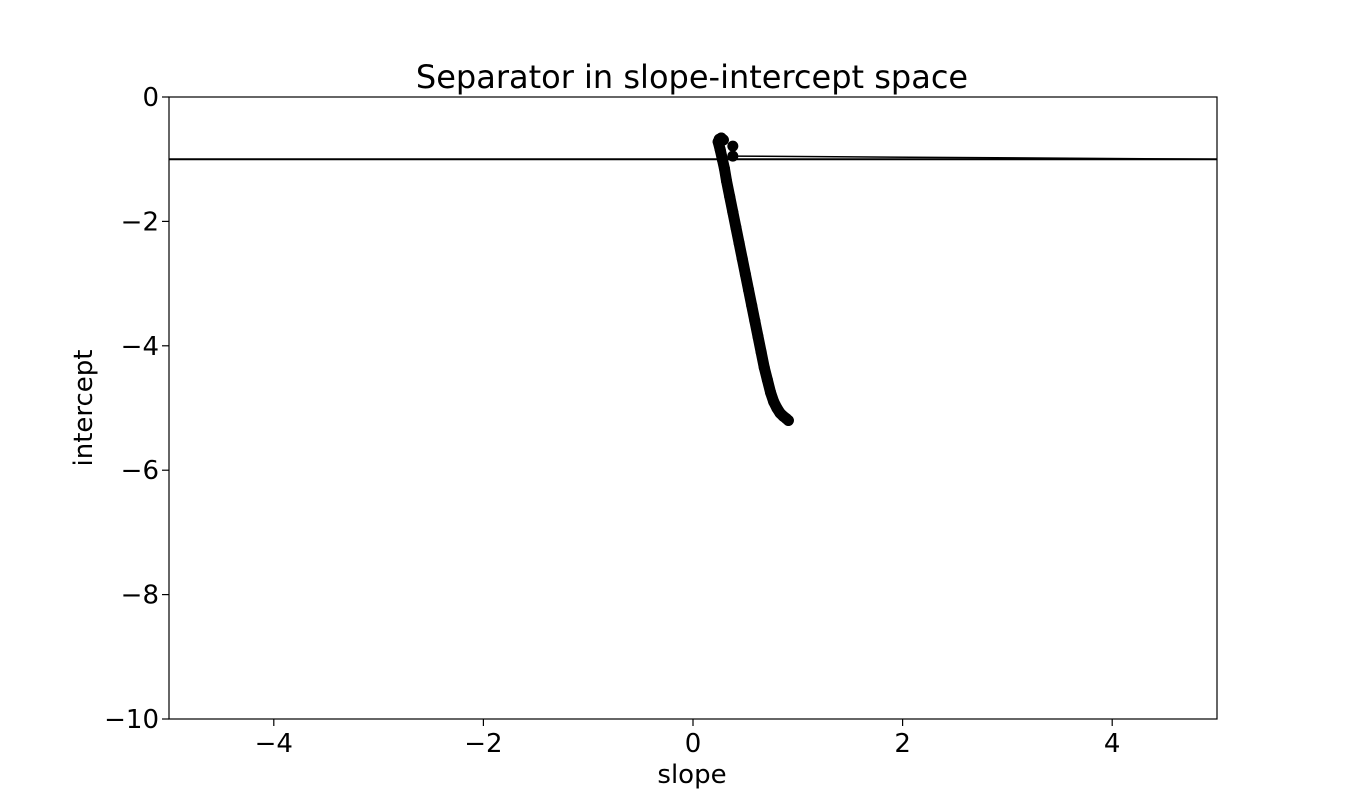  I want to click on trajectory-line, so click(974, 157).